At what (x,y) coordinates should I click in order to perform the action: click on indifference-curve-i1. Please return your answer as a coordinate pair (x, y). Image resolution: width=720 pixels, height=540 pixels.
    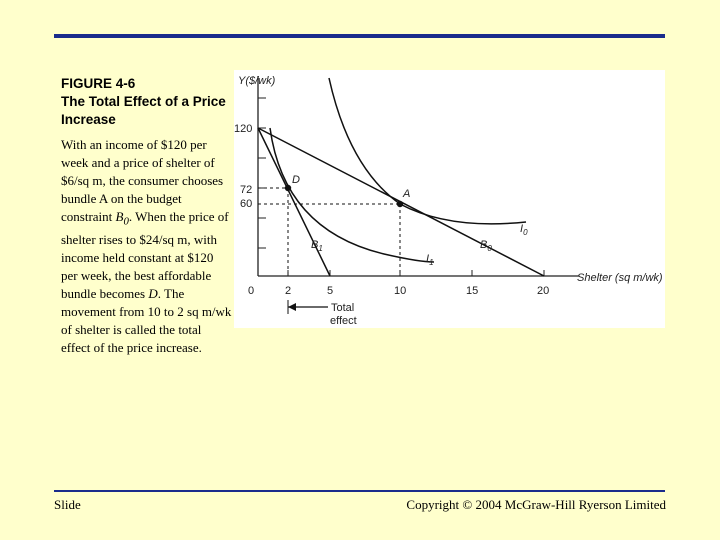
    Looking at the image, I should click on (352, 195).